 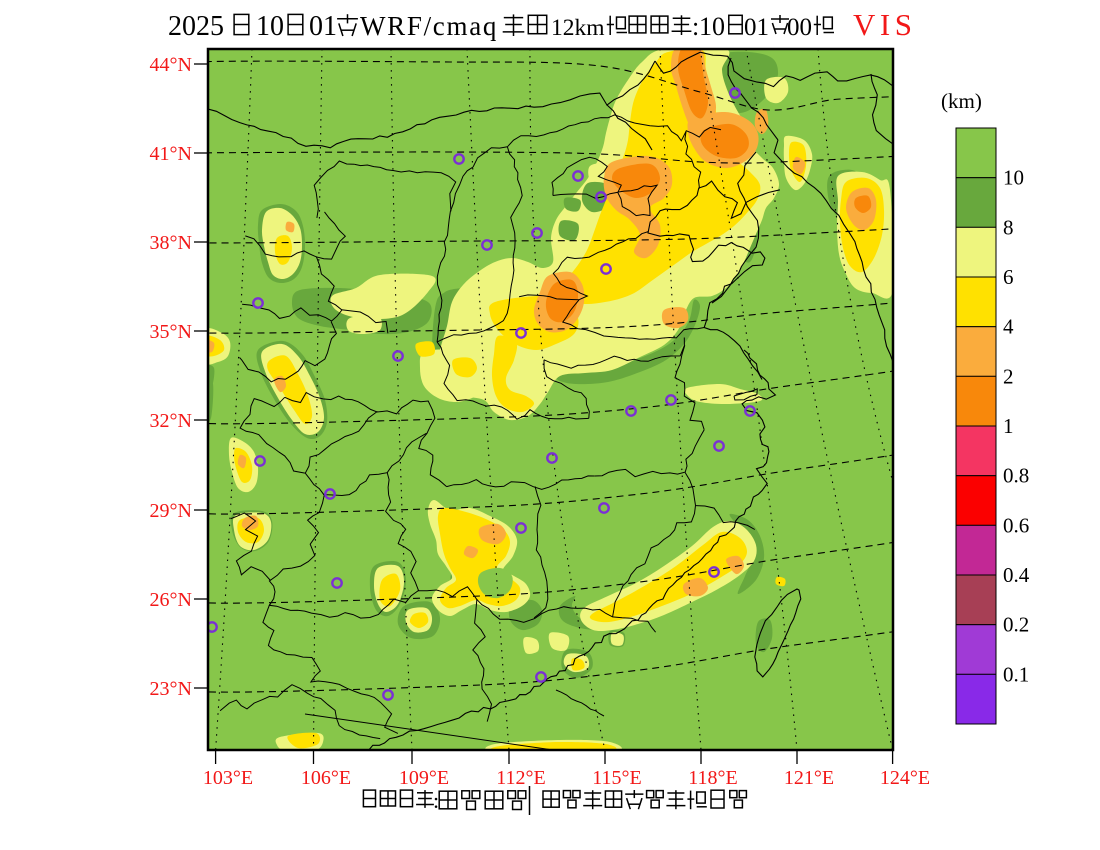 I want to click on svg-text: 2025, so click(x=196, y=26).